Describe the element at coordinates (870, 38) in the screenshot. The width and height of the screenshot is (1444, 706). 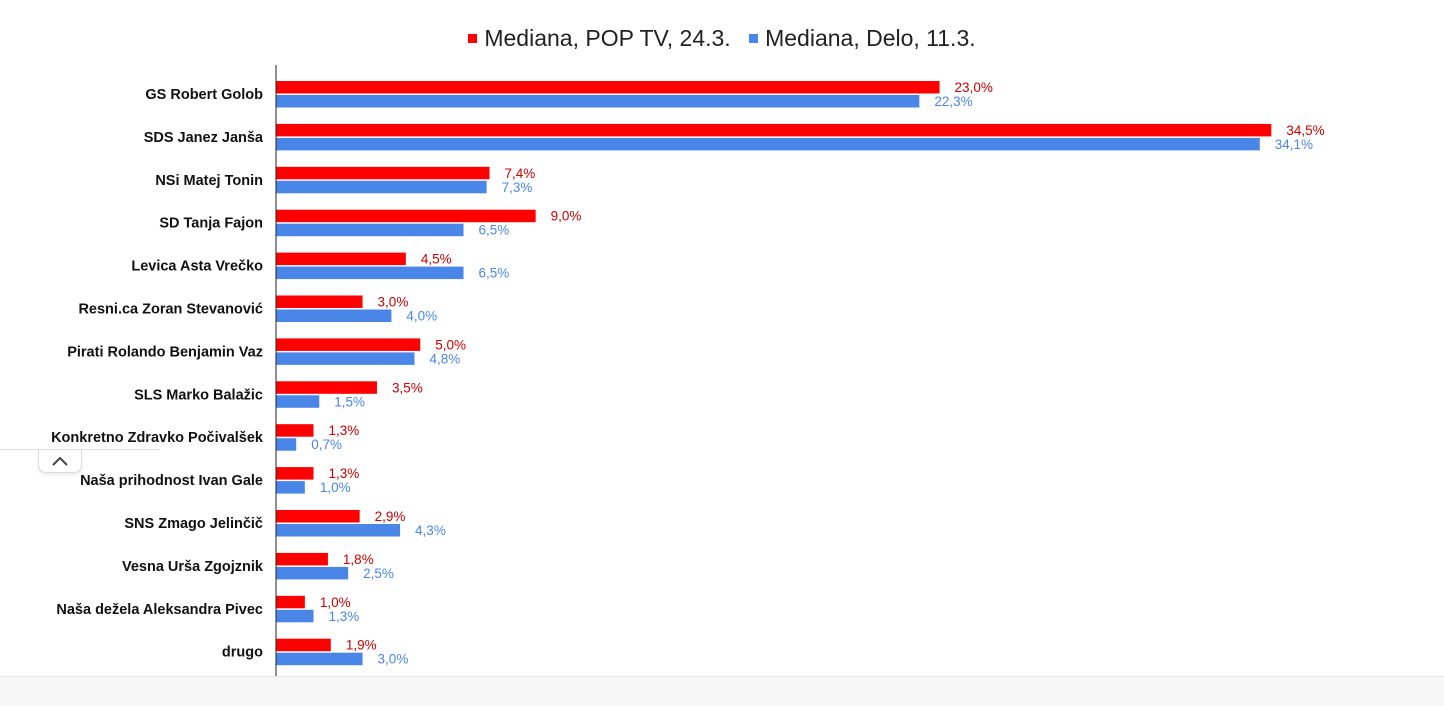
I see `legend-label-delo: Mediana, Delo, 11.3.` at that location.